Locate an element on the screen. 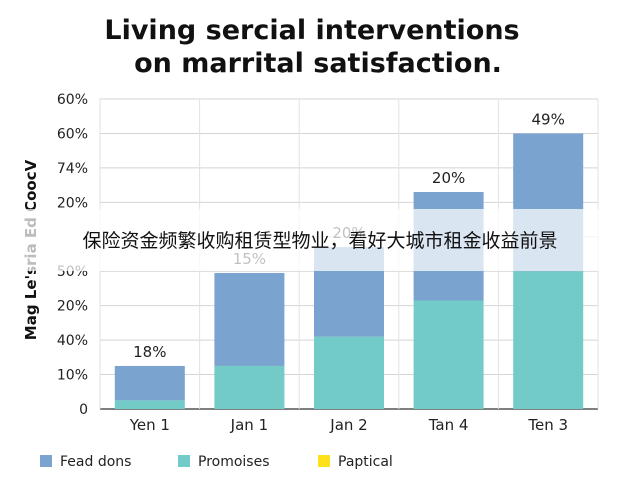 The height and width of the screenshot is (480, 640). y-tick-label: 40% is located at coordinates (72, 341).